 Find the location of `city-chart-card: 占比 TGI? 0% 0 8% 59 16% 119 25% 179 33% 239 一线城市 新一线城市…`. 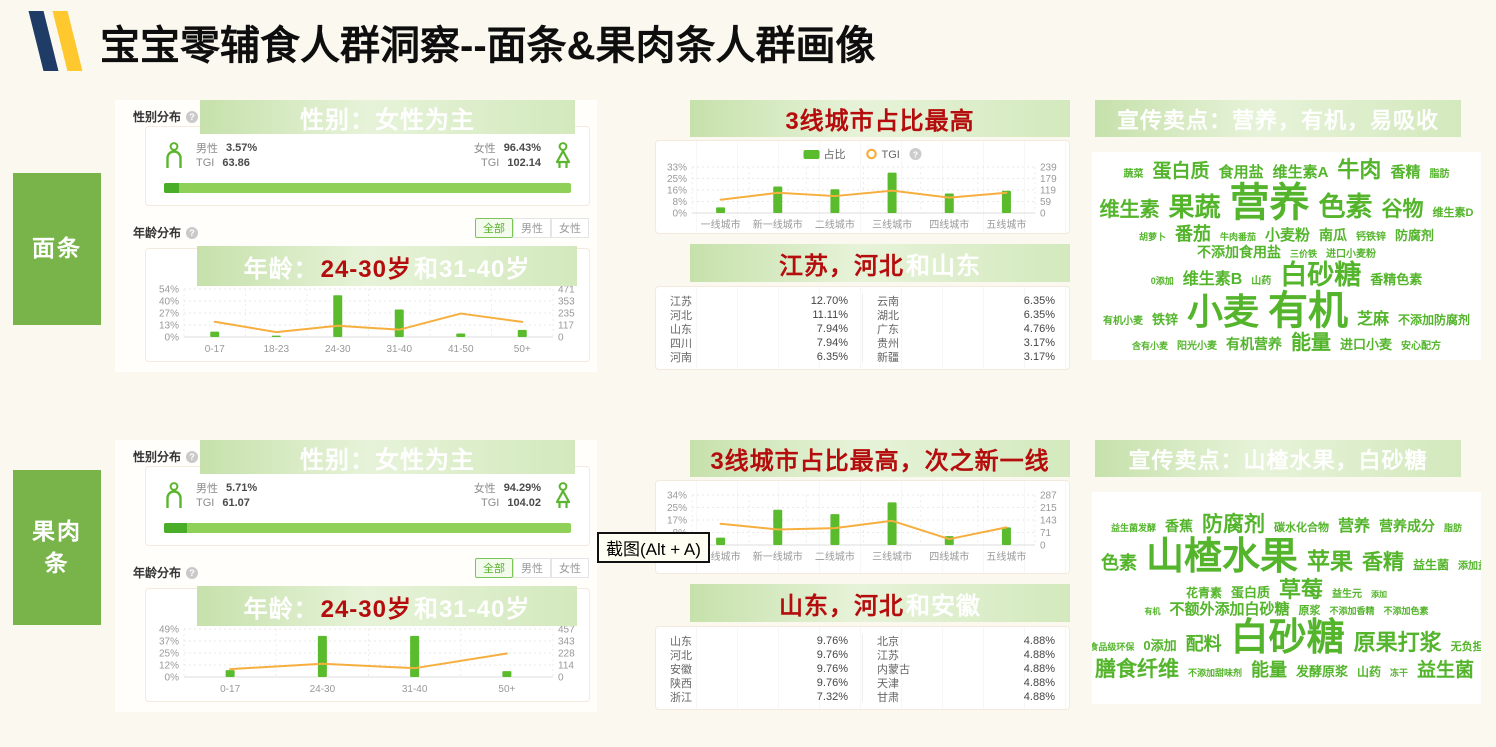

city-chart-card: 占比 TGI? 0% 0 8% 59 16% 119 25% 179 33% 239 一线城市 新一线城市… is located at coordinates (862, 187).